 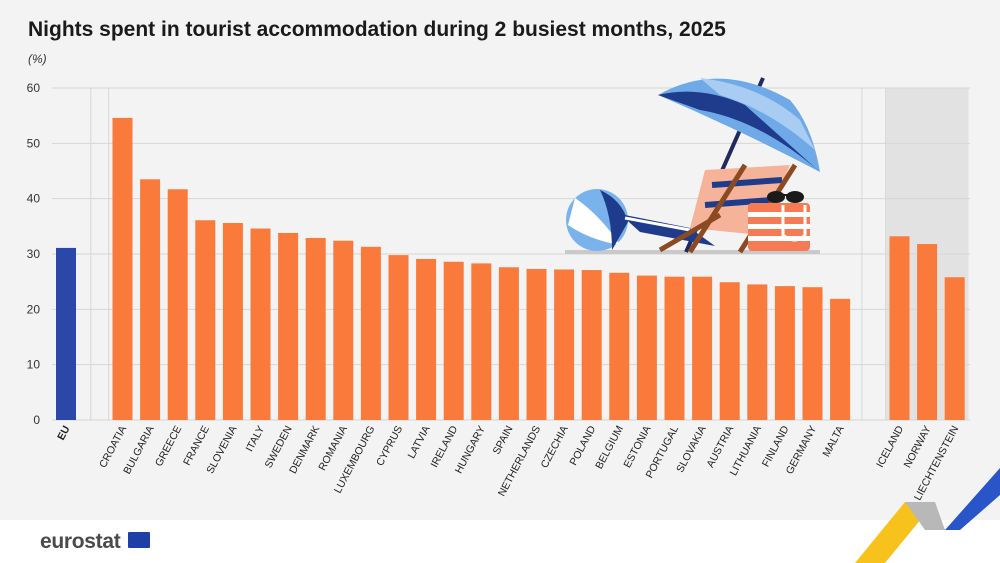 What do you see at coordinates (536, 344) in the screenshot?
I see `bar-netherlands` at bounding box center [536, 344].